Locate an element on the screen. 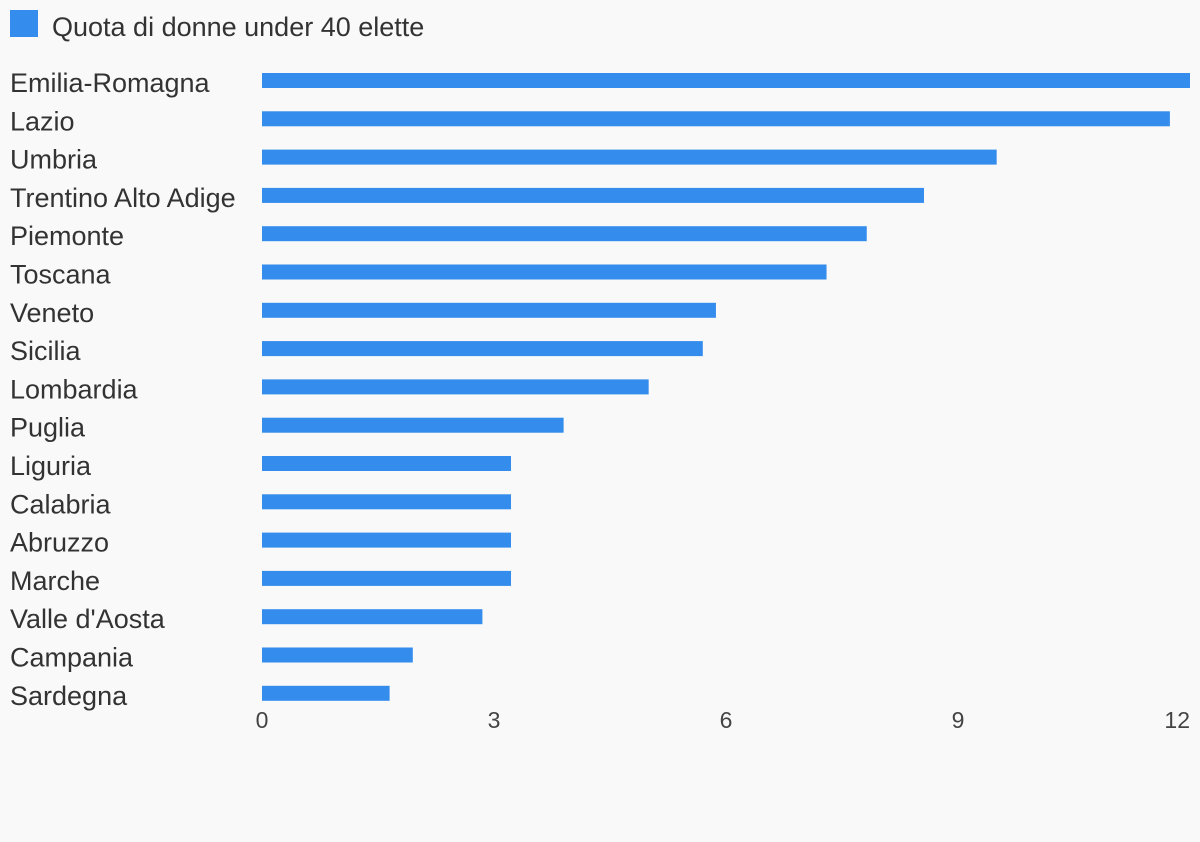  category-label: Calabria is located at coordinates (61, 504).